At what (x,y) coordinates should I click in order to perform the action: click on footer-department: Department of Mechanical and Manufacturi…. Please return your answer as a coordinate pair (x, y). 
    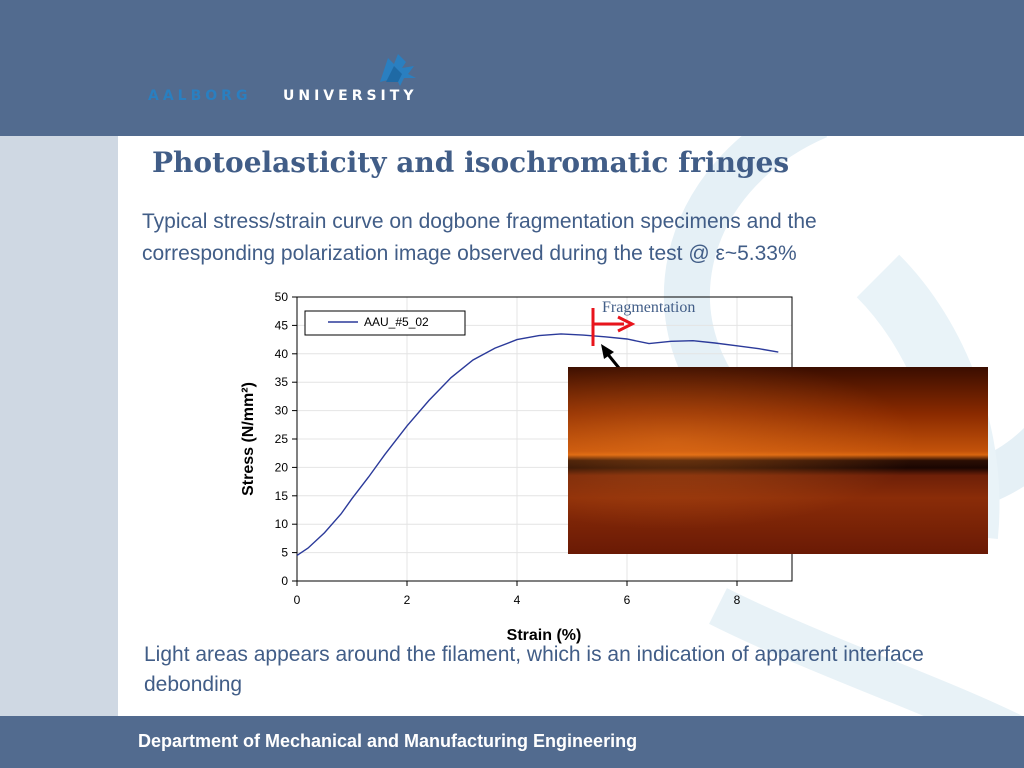
    Looking at the image, I should click on (388, 741).